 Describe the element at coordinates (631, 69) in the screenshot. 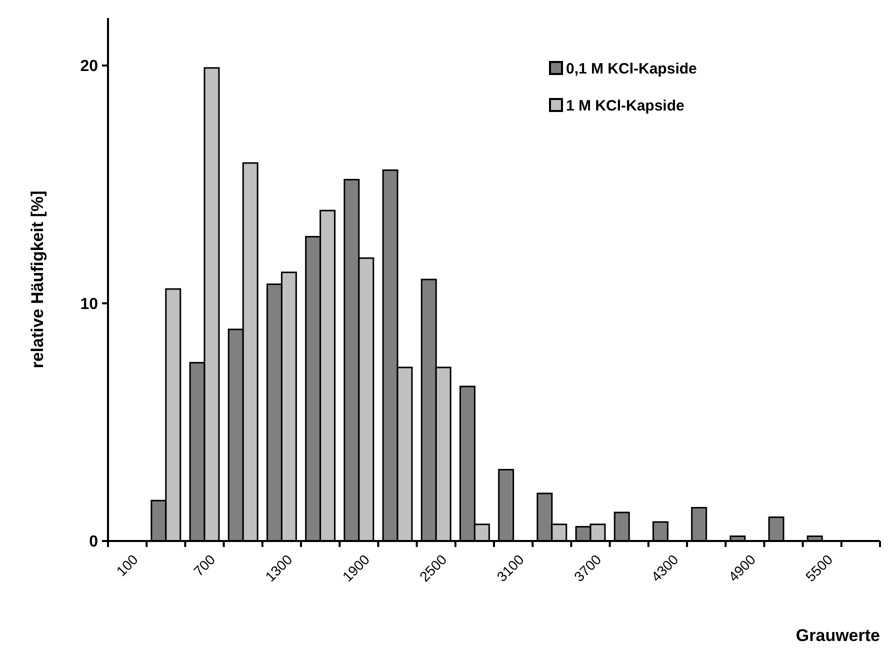

I see `legend-label: 0,1 M KCl-Kapside` at that location.